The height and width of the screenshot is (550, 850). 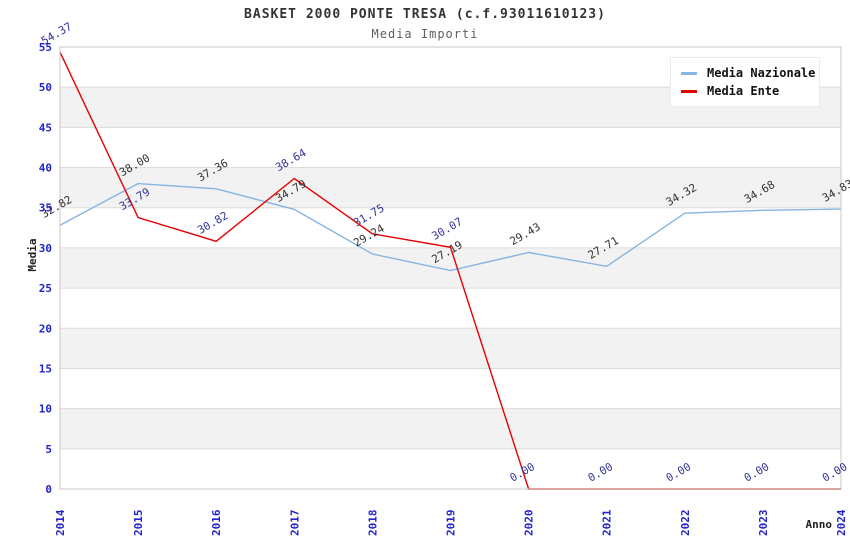 What do you see at coordinates (45, 368) in the screenshot?
I see `y-tick-label: 15` at bounding box center [45, 368].